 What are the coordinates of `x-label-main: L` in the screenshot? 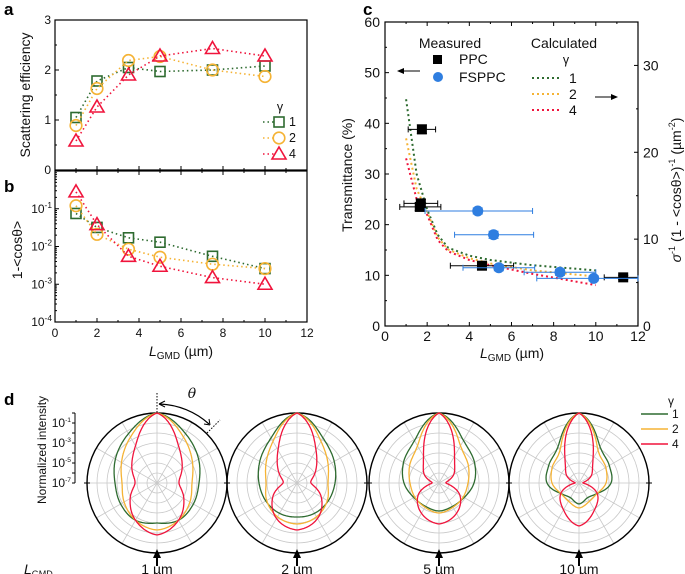 It's located at (153, 351).